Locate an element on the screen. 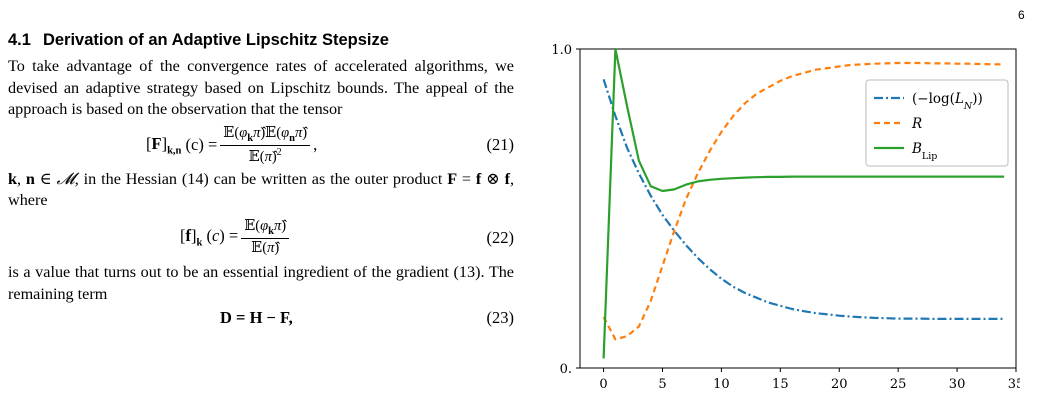 The width and height of the screenshot is (1044, 412). x-tick-label: 30 is located at coordinates (957, 384).